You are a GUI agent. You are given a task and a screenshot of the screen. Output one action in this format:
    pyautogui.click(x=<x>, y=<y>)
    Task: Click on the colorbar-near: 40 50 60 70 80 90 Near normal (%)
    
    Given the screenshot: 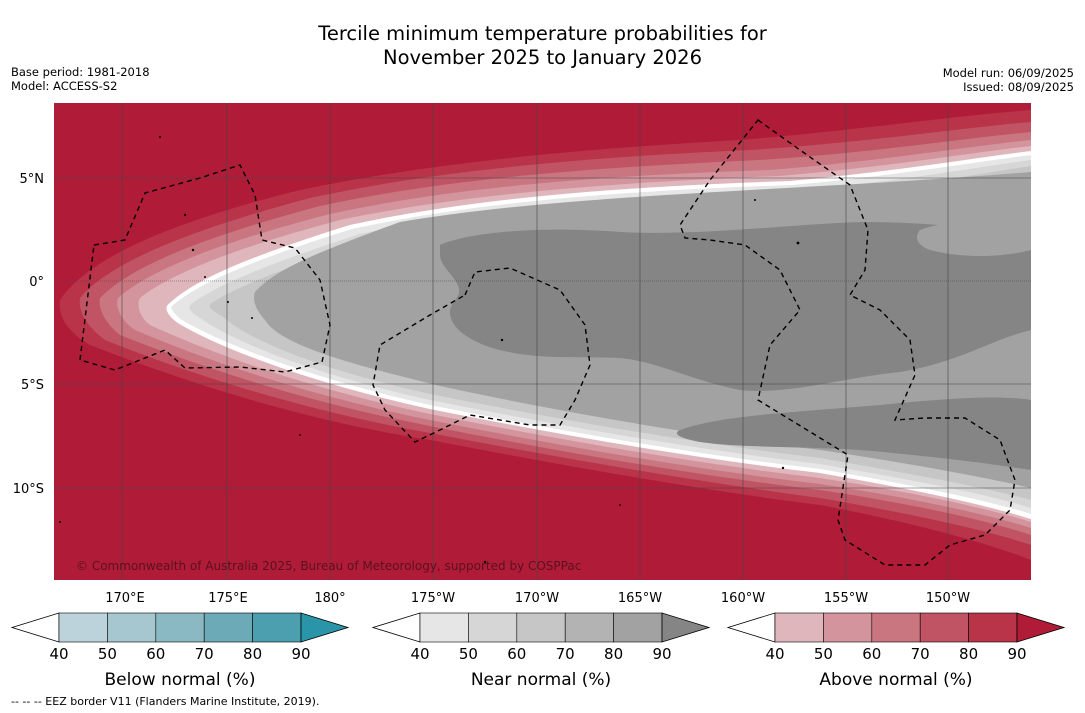 What is the action you would take?
    pyautogui.click(x=541, y=651)
    